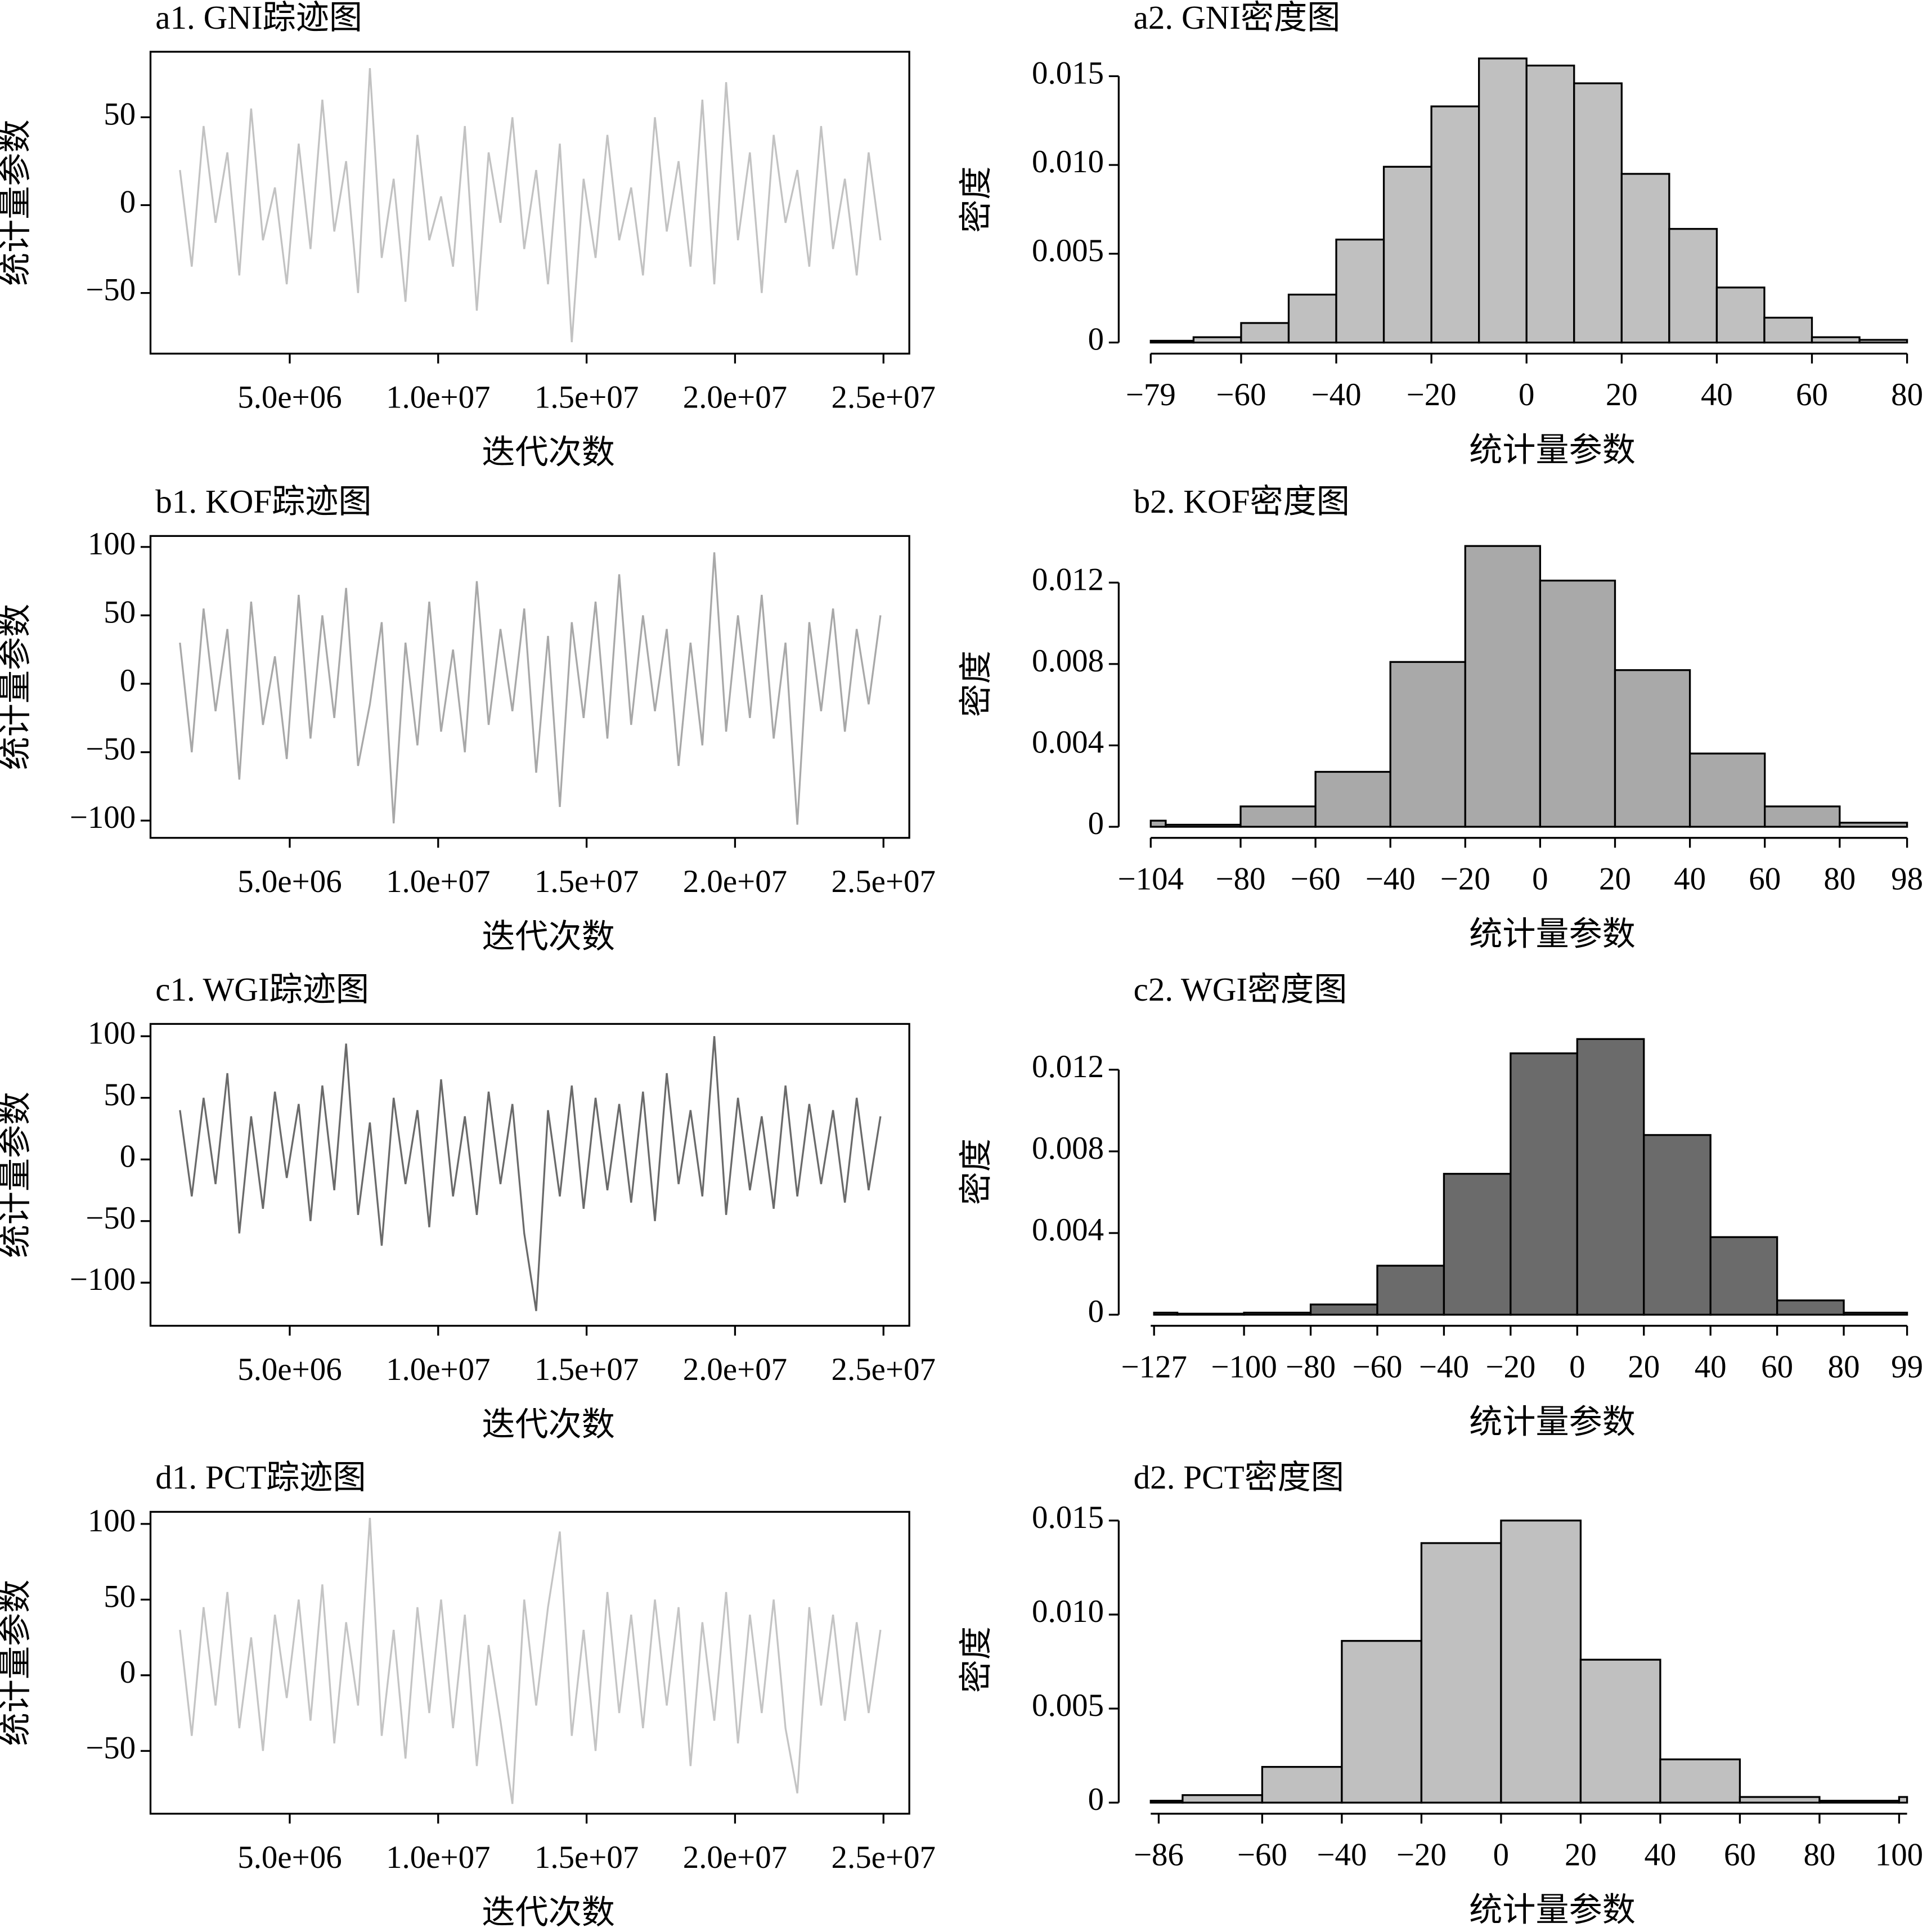 The height and width of the screenshot is (1932, 1927). What do you see at coordinates (1239, 1478) in the screenshot?
I see `panel-title: d2. PCT密度图` at bounding box center [1239, 1478].